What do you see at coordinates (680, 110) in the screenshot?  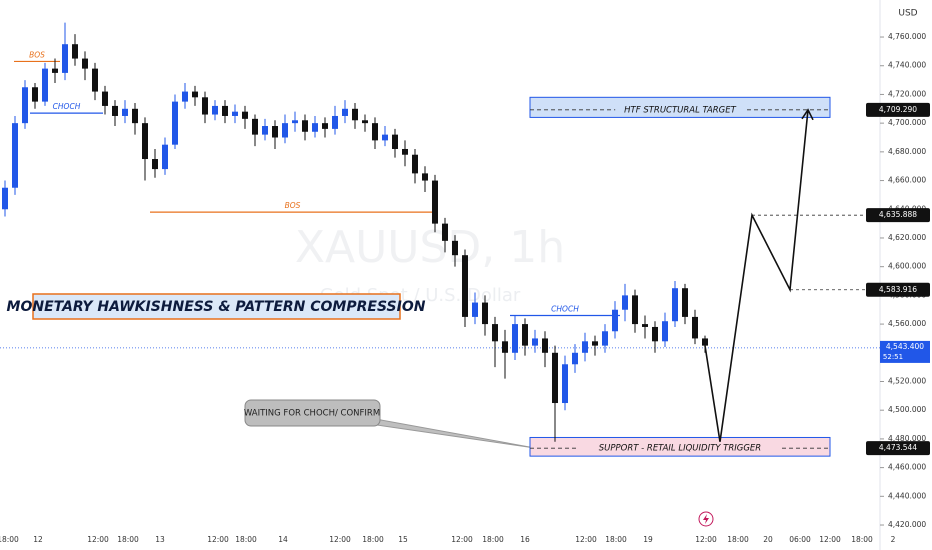 I see `zone-label: HTF STRUCTURAL TARGET` at bounding box center [680, 110].